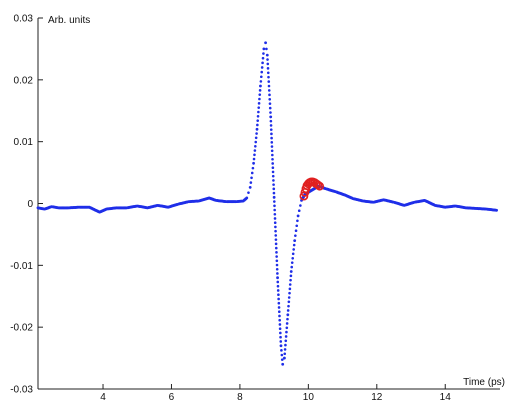  I want to click on y-tick-label: -0.03, so click(21, 390).